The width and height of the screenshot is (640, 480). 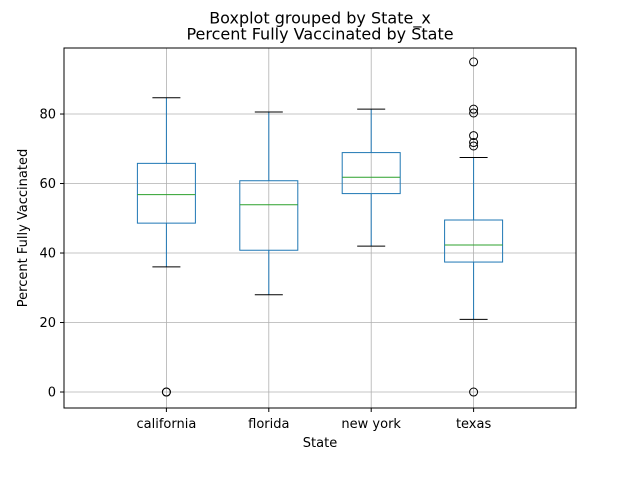 What do you see at coordinates (319, 34) in the screenshot?
I see `chart-title: Percent Fully Vaccinated by State` at bounding box center [319, 34].